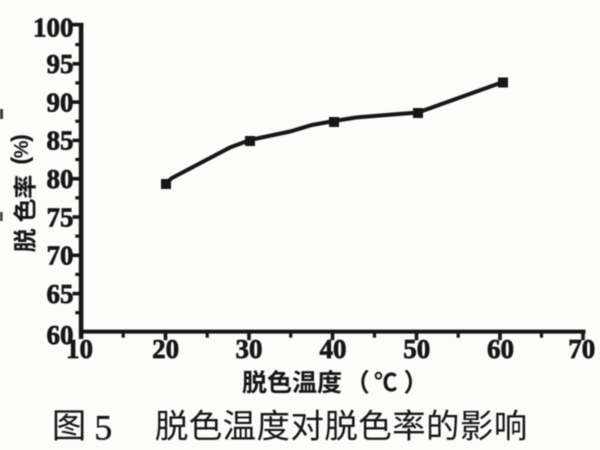 The width and height of the screenshot is (600, 450). I want to click on svg-text: 40, so click(333, 349).